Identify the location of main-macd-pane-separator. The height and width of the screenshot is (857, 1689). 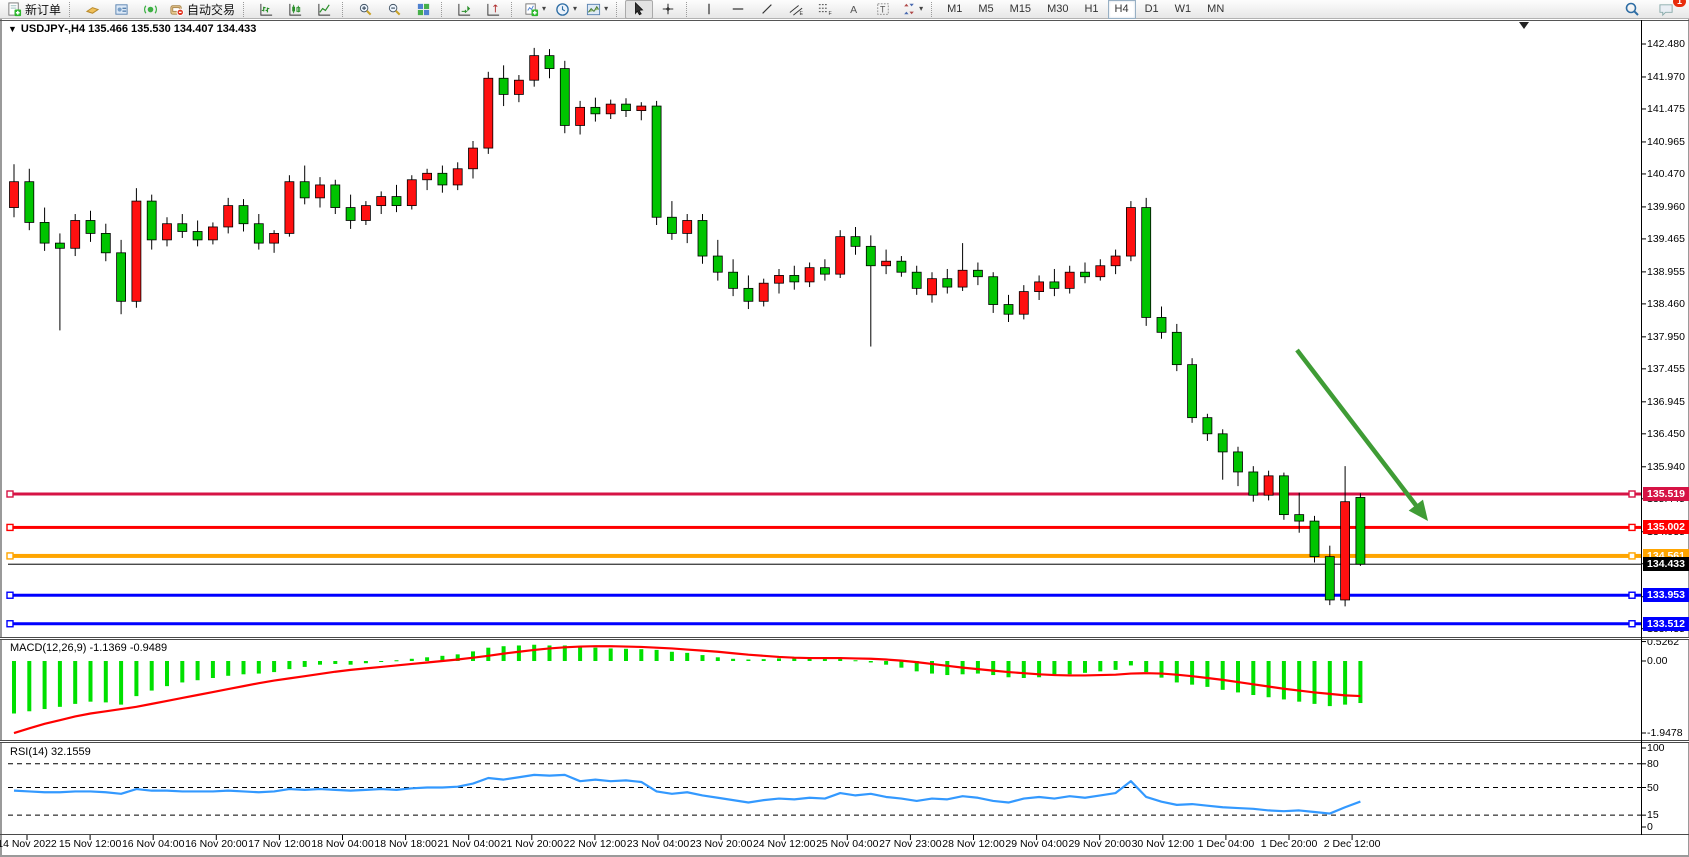
(844, 638).